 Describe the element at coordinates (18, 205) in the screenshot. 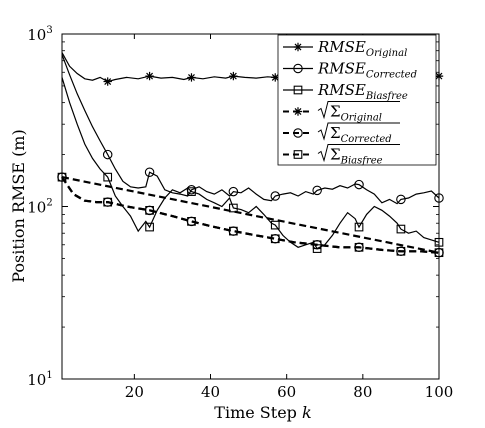

I see `y-axis-label: Position RMSE (m)` at that location.